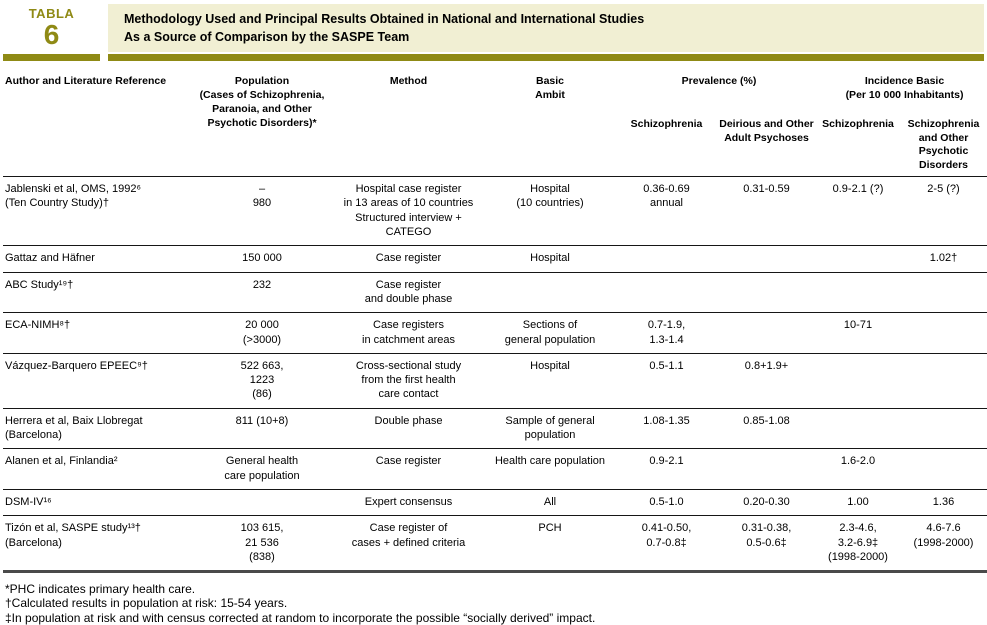  Describe the element at coordinates (76, 365) in the screenshot. I see `cell-author: Vázquez-Barquero EPEEC⁹†` at that location.